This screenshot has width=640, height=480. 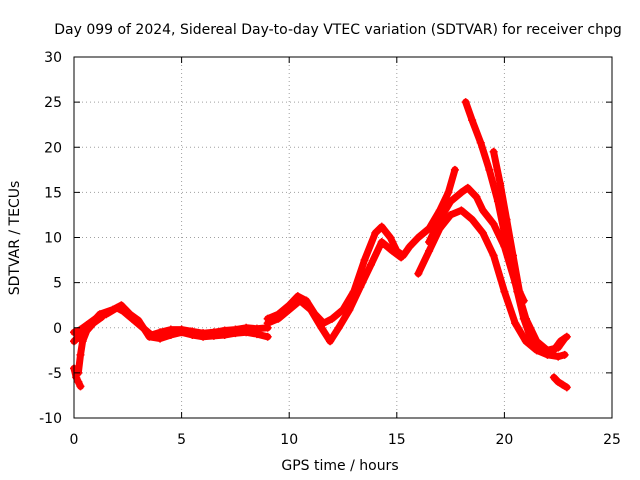 I want to click on y-tick-label: -10, so click(x=50, y=419).